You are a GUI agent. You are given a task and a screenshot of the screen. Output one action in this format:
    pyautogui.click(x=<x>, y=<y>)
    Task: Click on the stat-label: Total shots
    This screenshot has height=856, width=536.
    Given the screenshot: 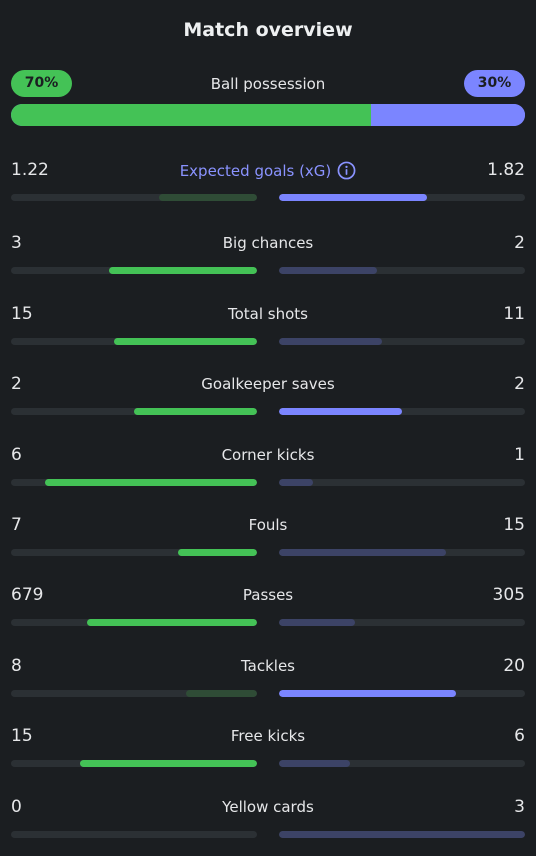 What is the action you would take?
    pyautogui.click(x=268, y=314)
    